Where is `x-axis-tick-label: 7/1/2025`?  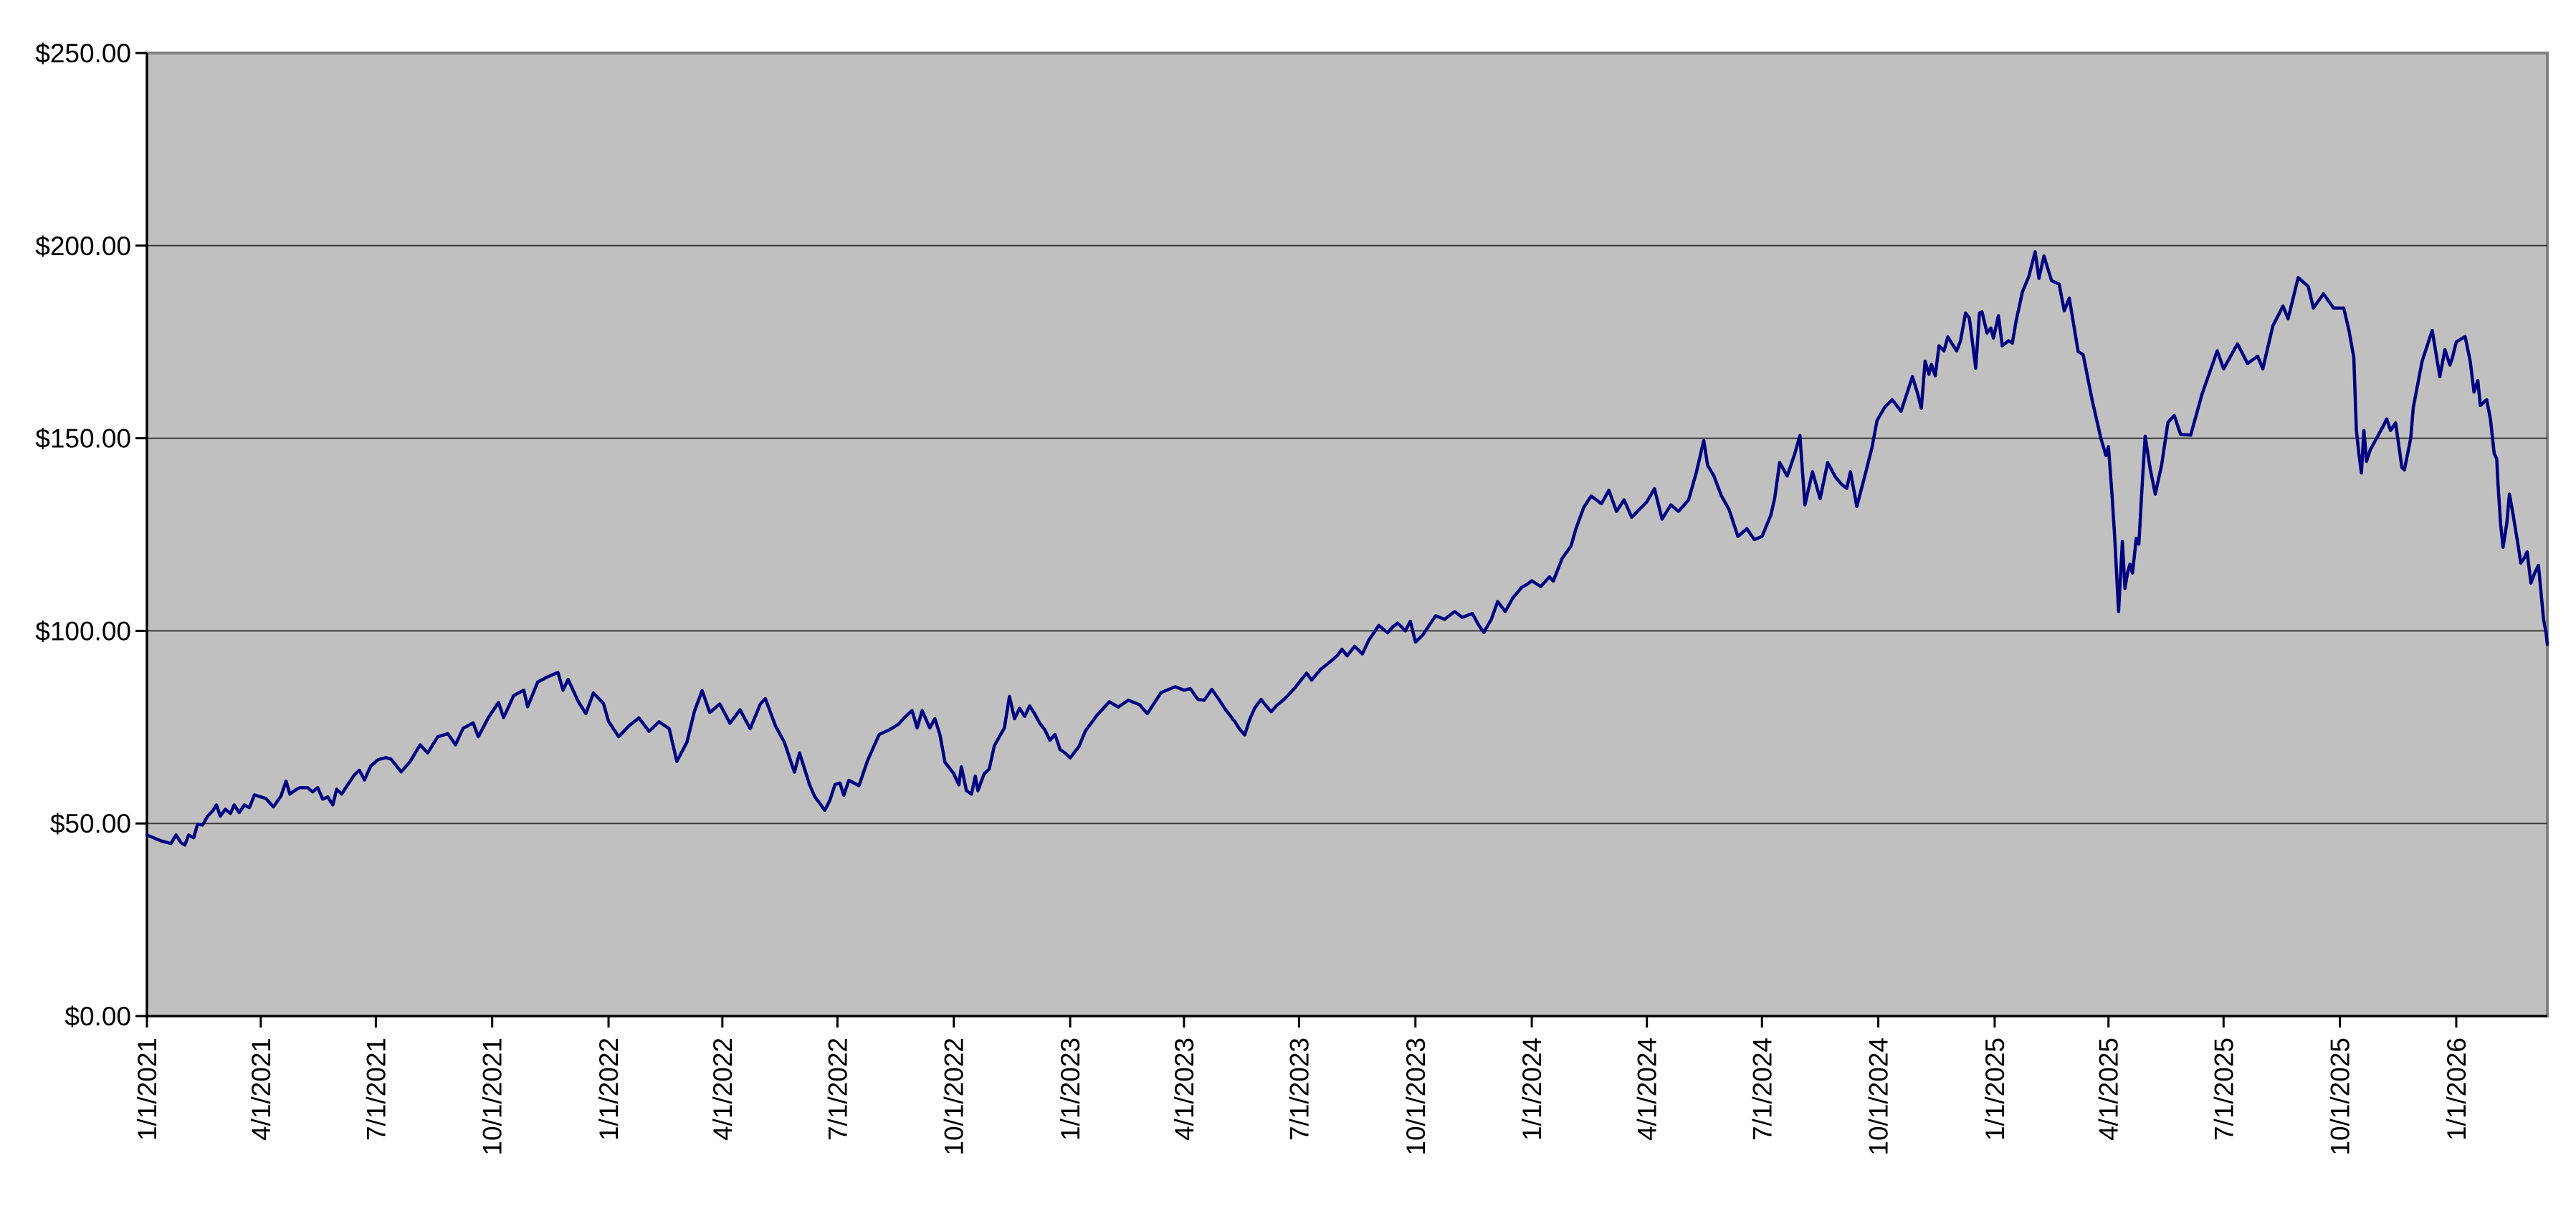 x-axis-tick-label: 7/1/2025 is located at coordinates (2223, 1089).